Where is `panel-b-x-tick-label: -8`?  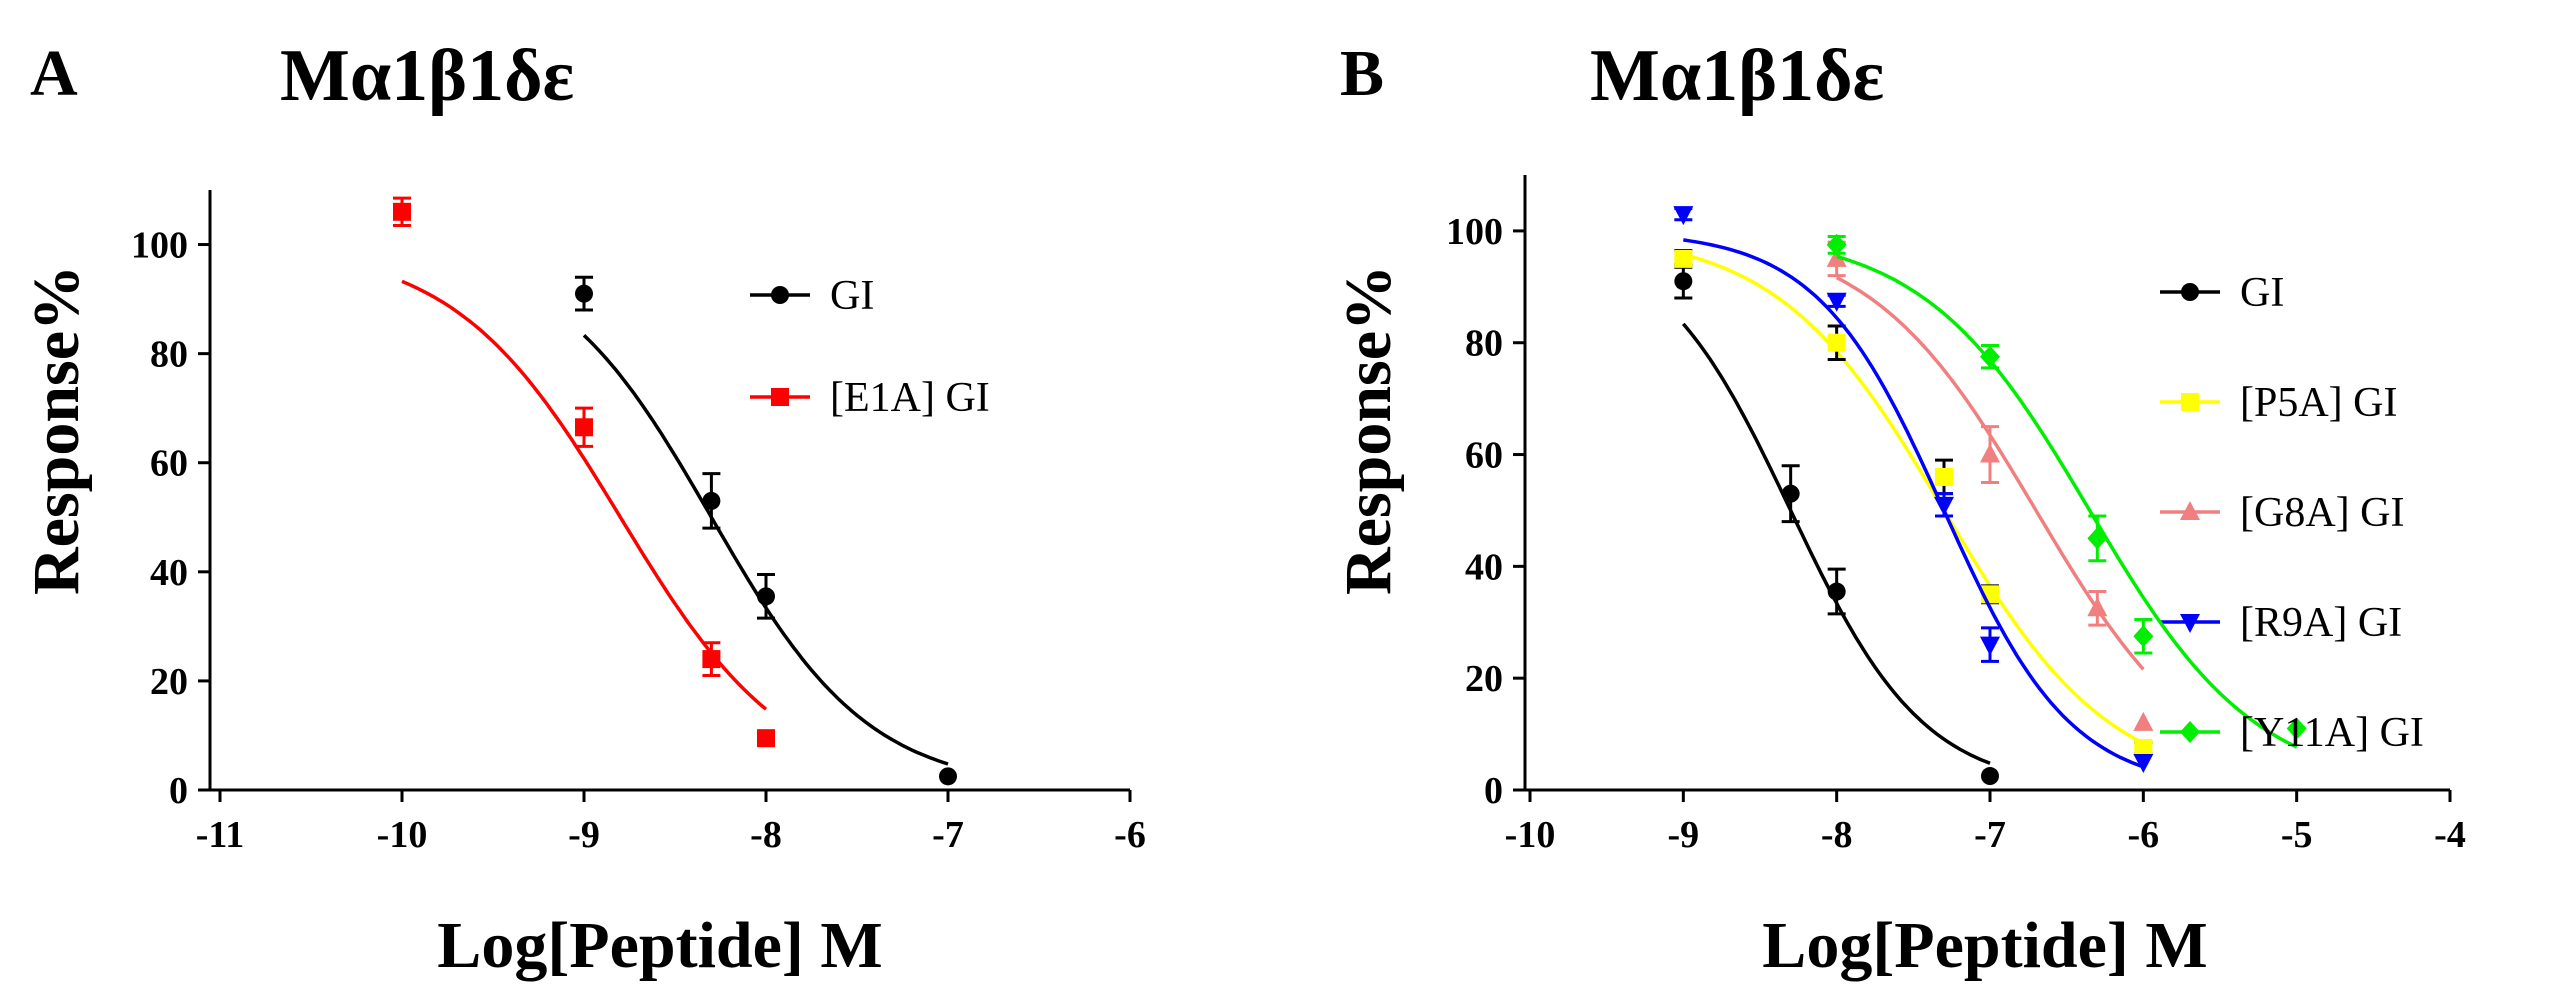 panel-b-x-tick-label: -8 is located at coordinates (1837, 835).